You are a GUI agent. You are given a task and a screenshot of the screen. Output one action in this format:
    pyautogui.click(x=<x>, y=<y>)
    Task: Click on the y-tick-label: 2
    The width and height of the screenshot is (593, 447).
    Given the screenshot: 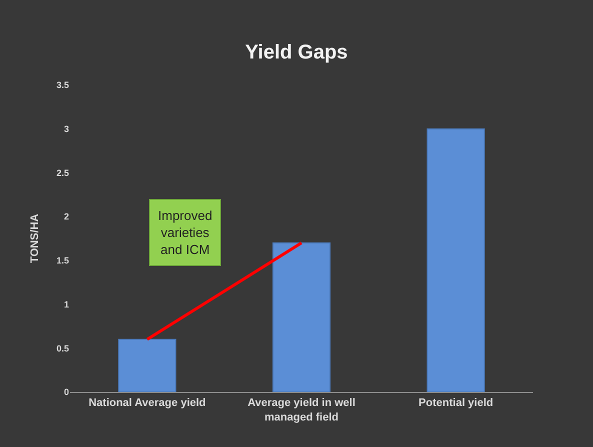 What is the action you would take?
    pyautogui.click(x=66, y=217)
    